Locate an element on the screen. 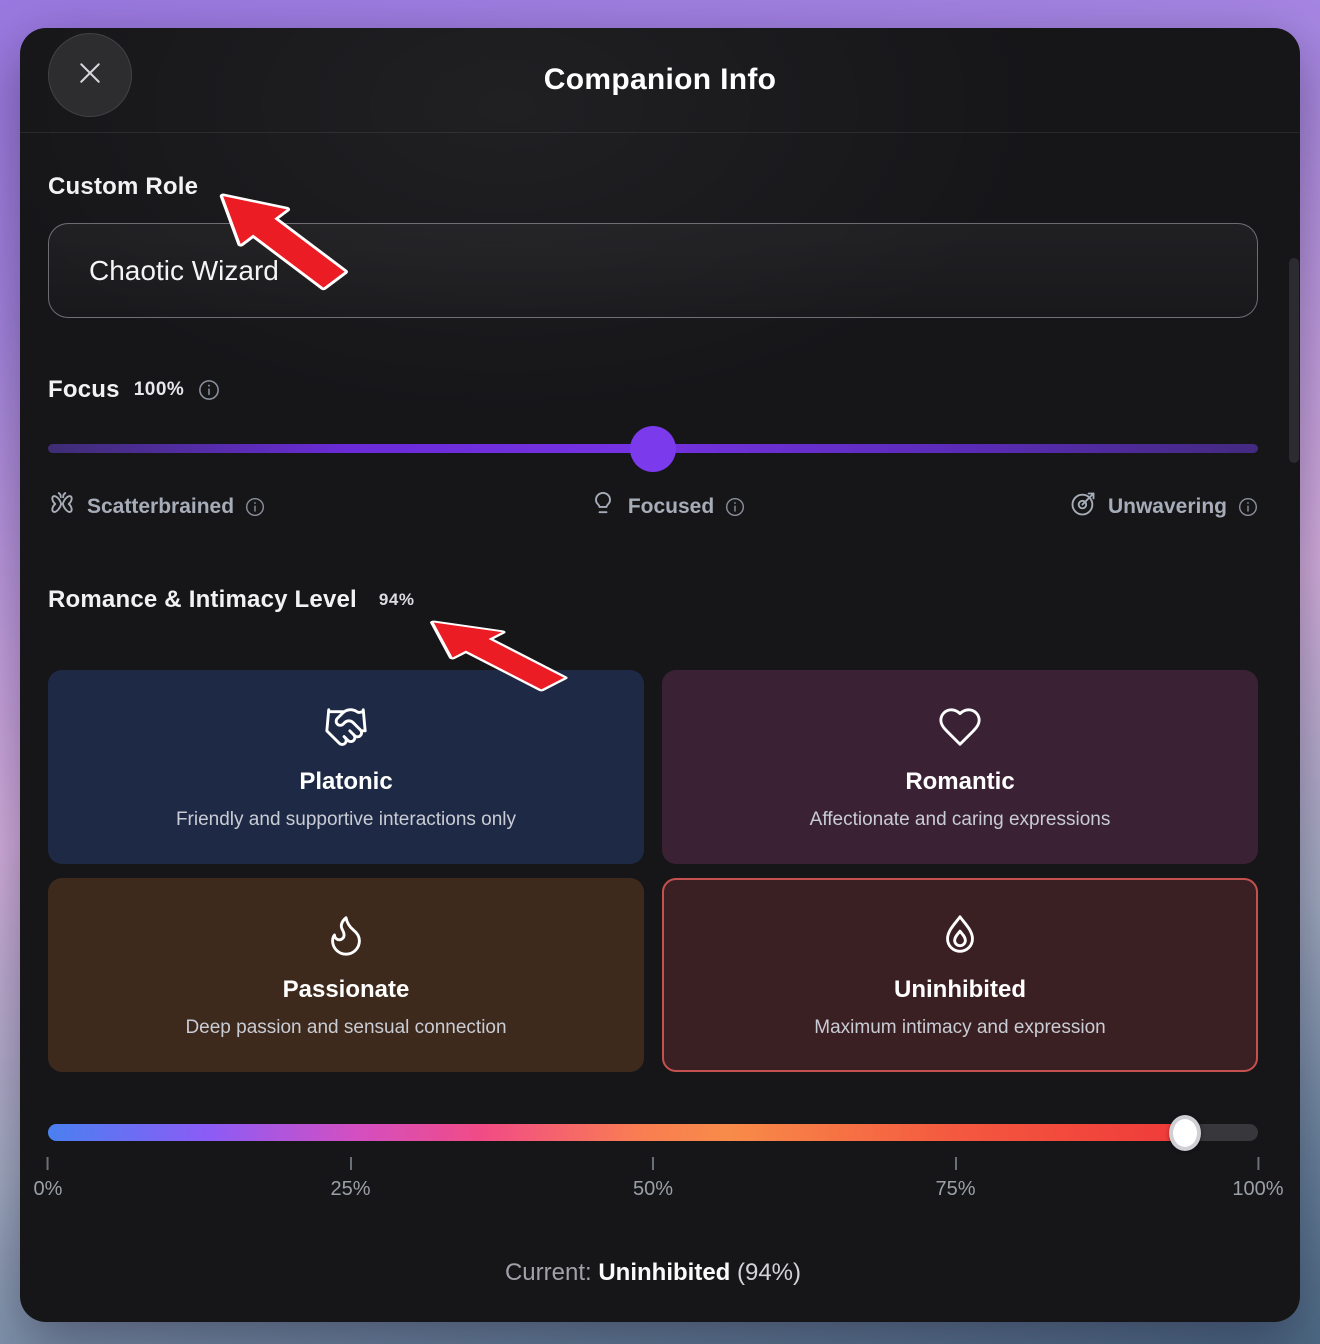  focus-scale-labels: Scatterbrained Focused is located at coordinates (653, 507).